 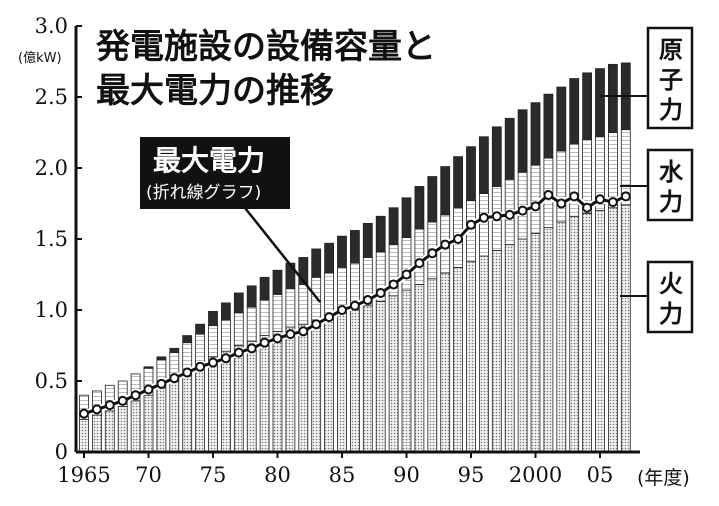 What do you see at coordinates (670, 185) in the screenshot?
I see `label-box-hydro` at bounding box center [670, 185].